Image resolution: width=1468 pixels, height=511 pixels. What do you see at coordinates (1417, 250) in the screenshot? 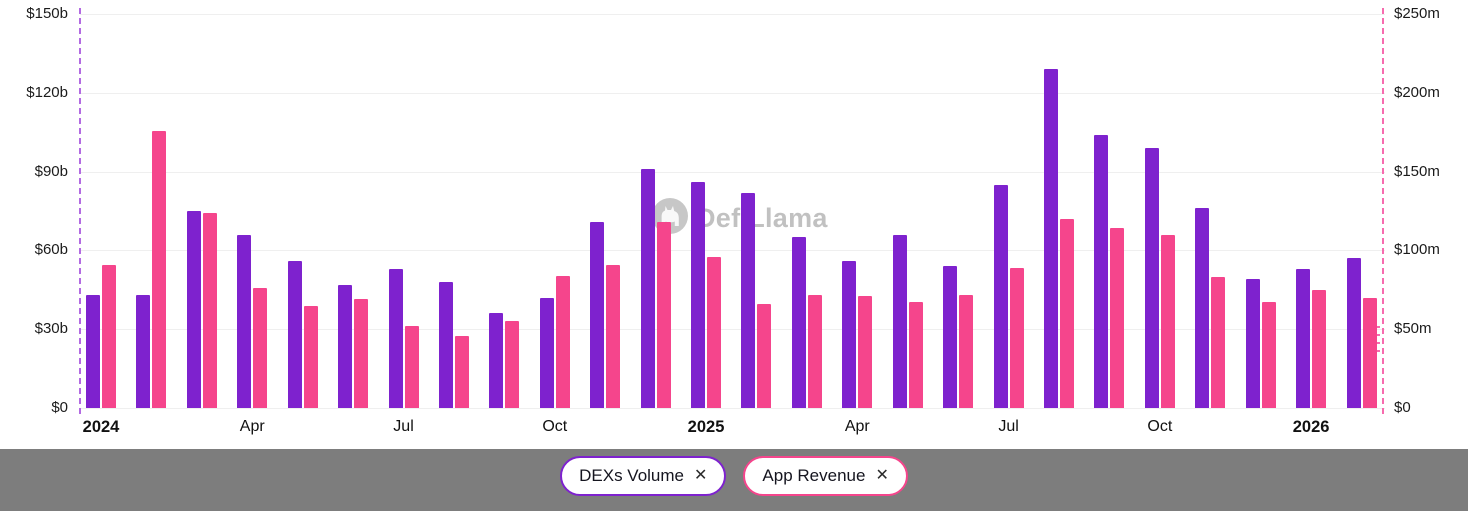
I see `right-axis-tick-label: $100m` at bounding box center [1417, 250].